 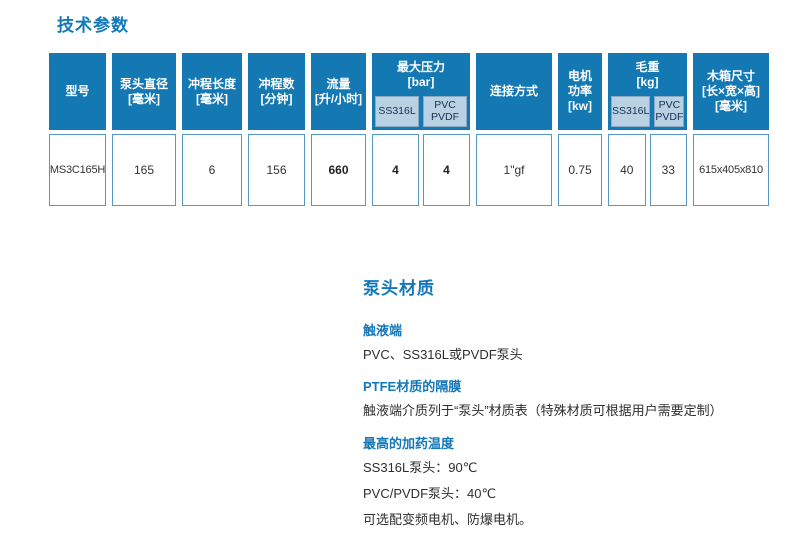 I want to click on column-gross-weight-header: 毛重 [kg] SS316L PVC PVDF, so click(x=647, y=91).